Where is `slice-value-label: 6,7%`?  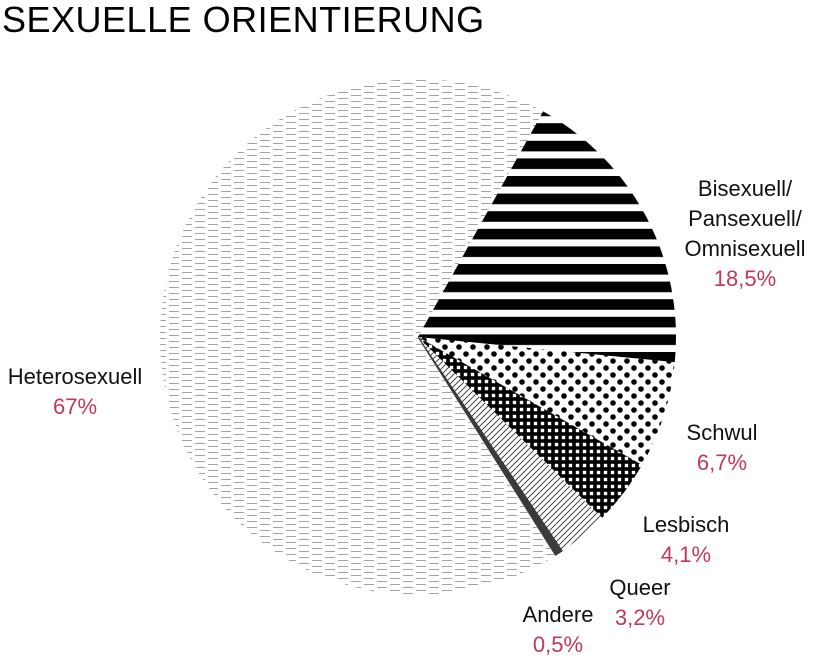 slice-value-label: 6,7% is located at coordinates (722, 462).